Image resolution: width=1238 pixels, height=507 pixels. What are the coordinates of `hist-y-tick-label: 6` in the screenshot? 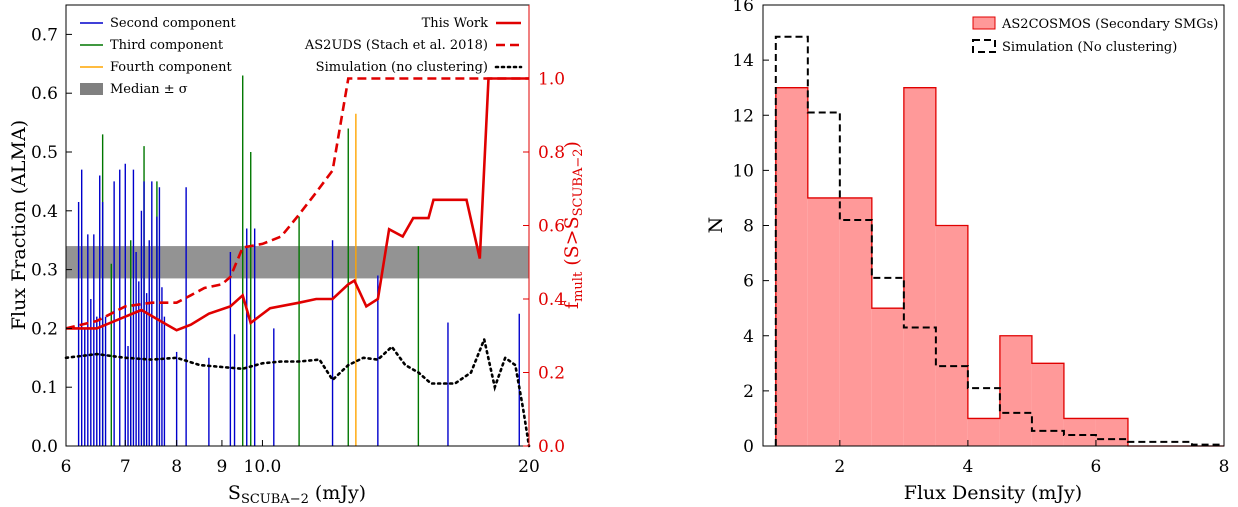 It's located at (748, 282).